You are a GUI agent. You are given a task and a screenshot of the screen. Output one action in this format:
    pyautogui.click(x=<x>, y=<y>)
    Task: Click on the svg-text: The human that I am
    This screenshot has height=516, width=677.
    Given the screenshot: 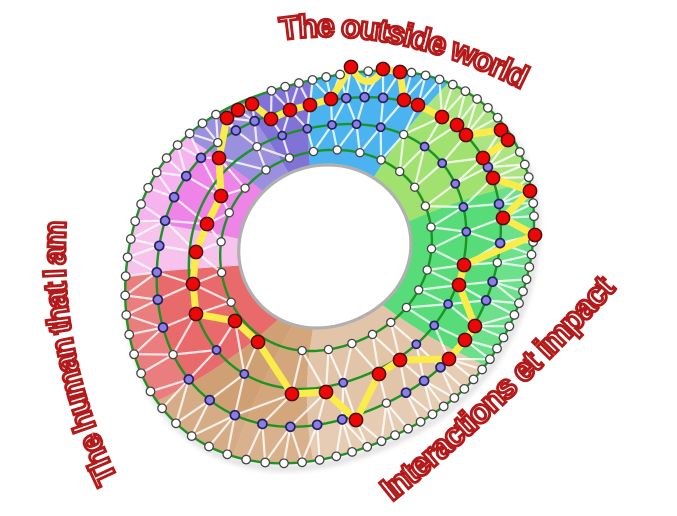 What is the action you would take?
    pyautogui.click(x=80, y=356)
    